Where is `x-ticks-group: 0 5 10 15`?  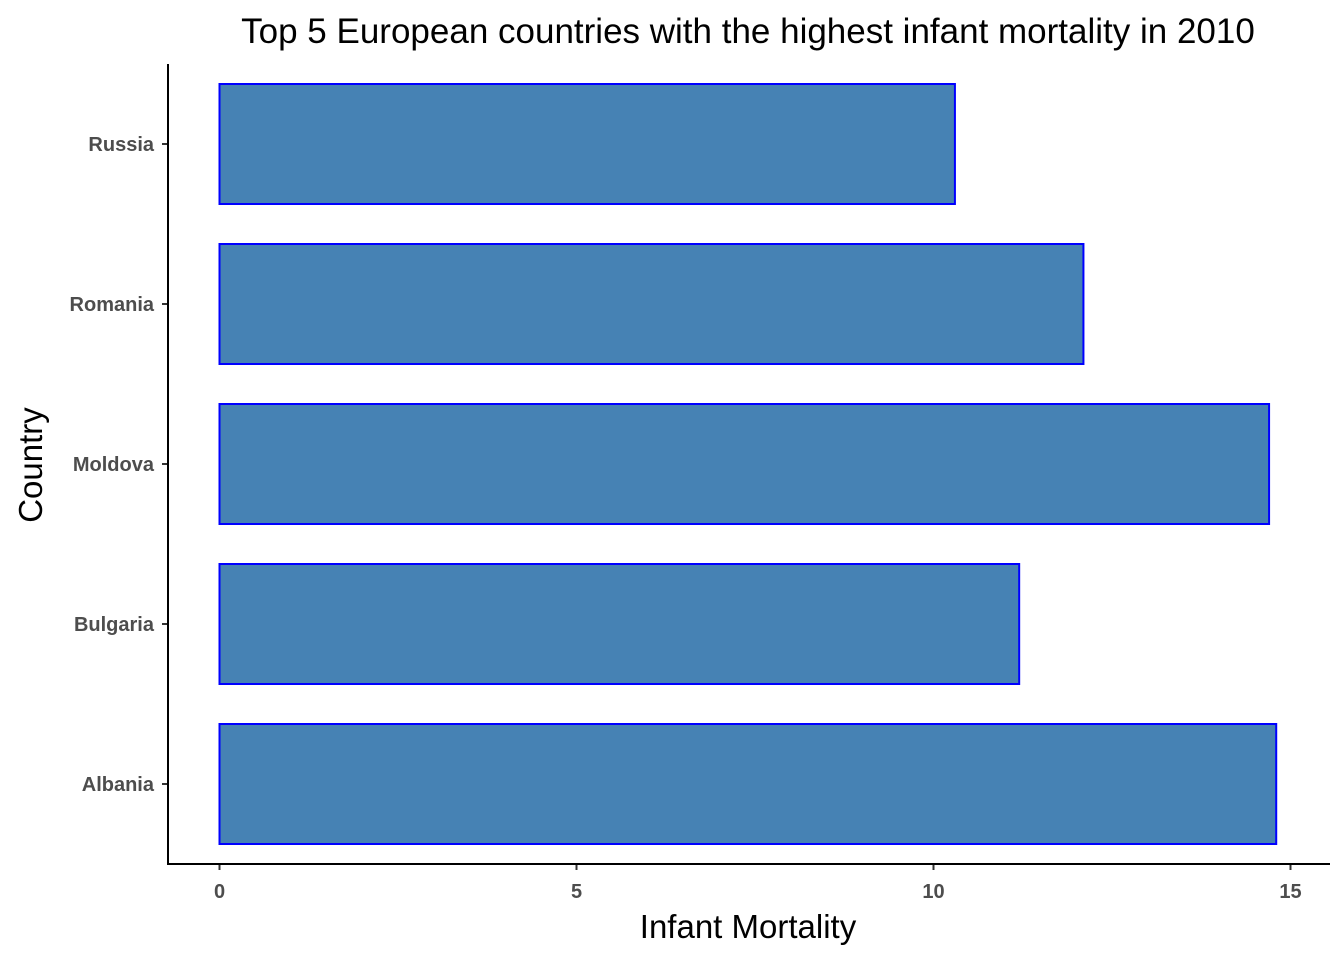 x-ticks-group: 0 5 10 15 is located at coordinates (758, 883).